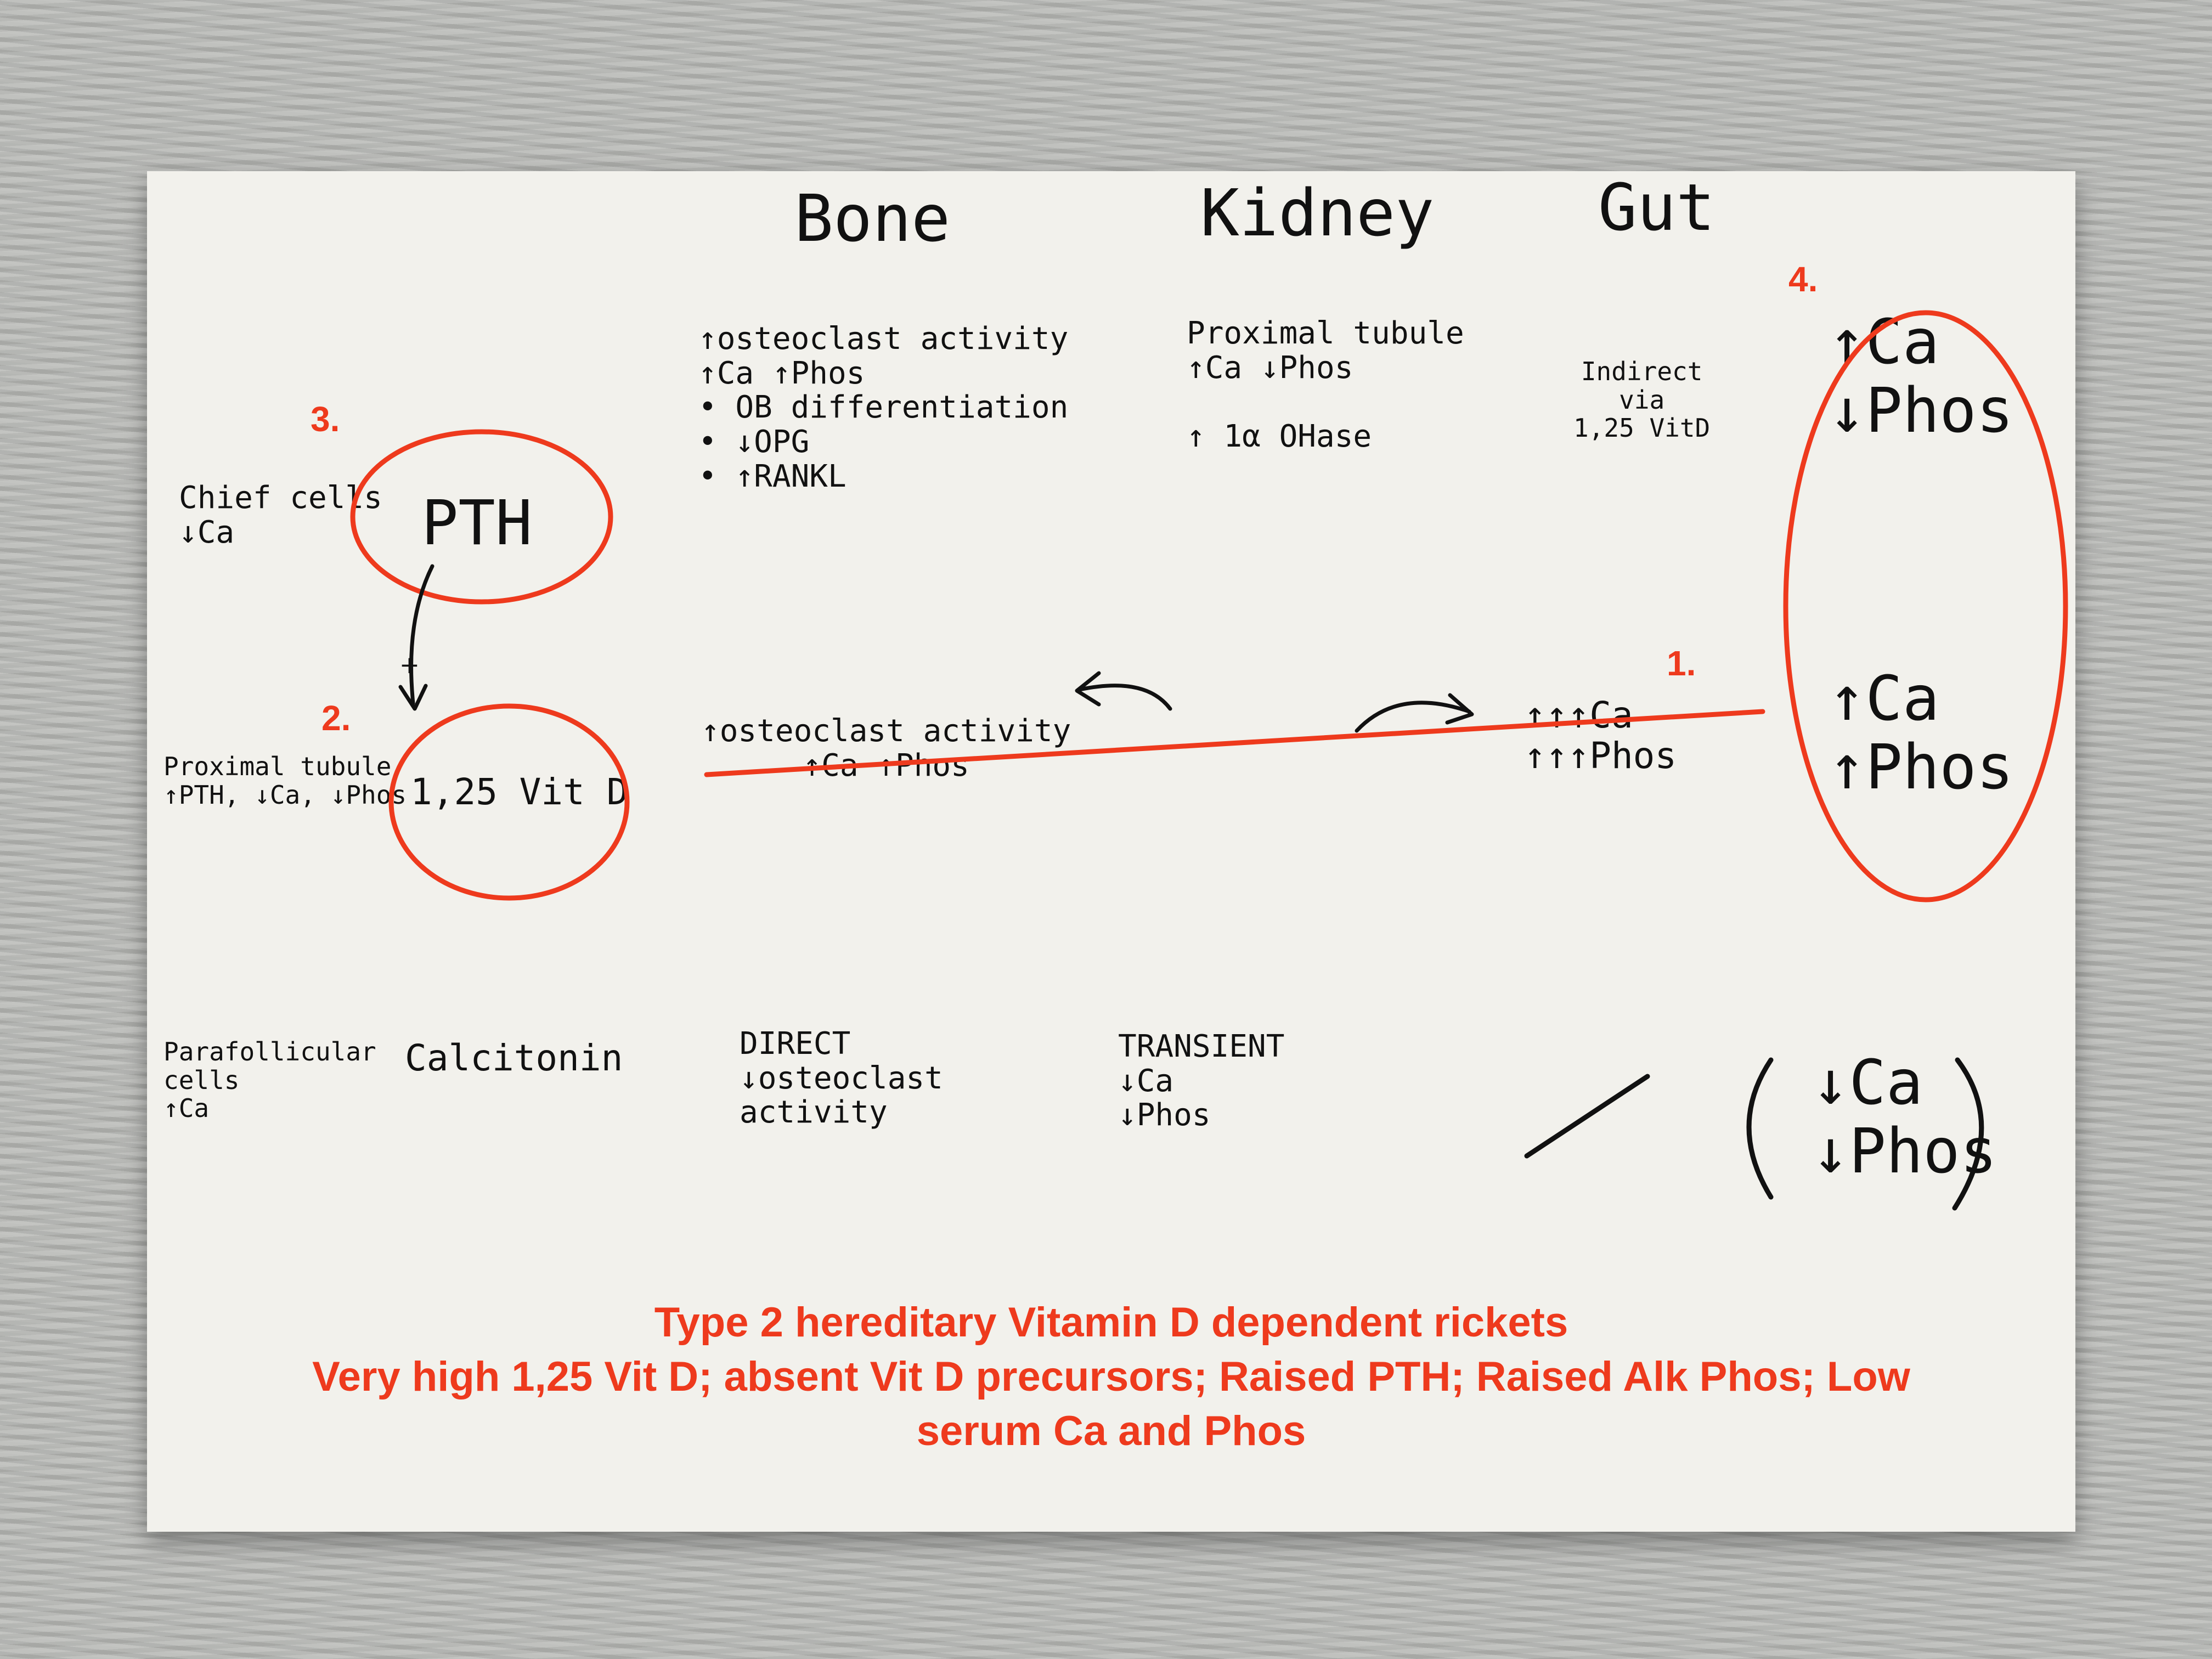  What do you see at coordinates (269, 1080) in the screenshot?
I see `calcitonin-source-label: Parafollicular cells ↑Ca` at bounding box center [269, 1080].